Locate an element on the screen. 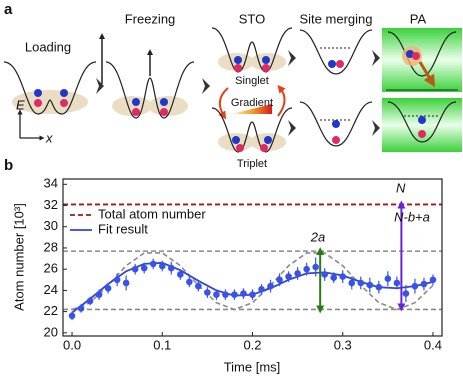  y-tick-label: 22 is located at coordinates (51, 310).